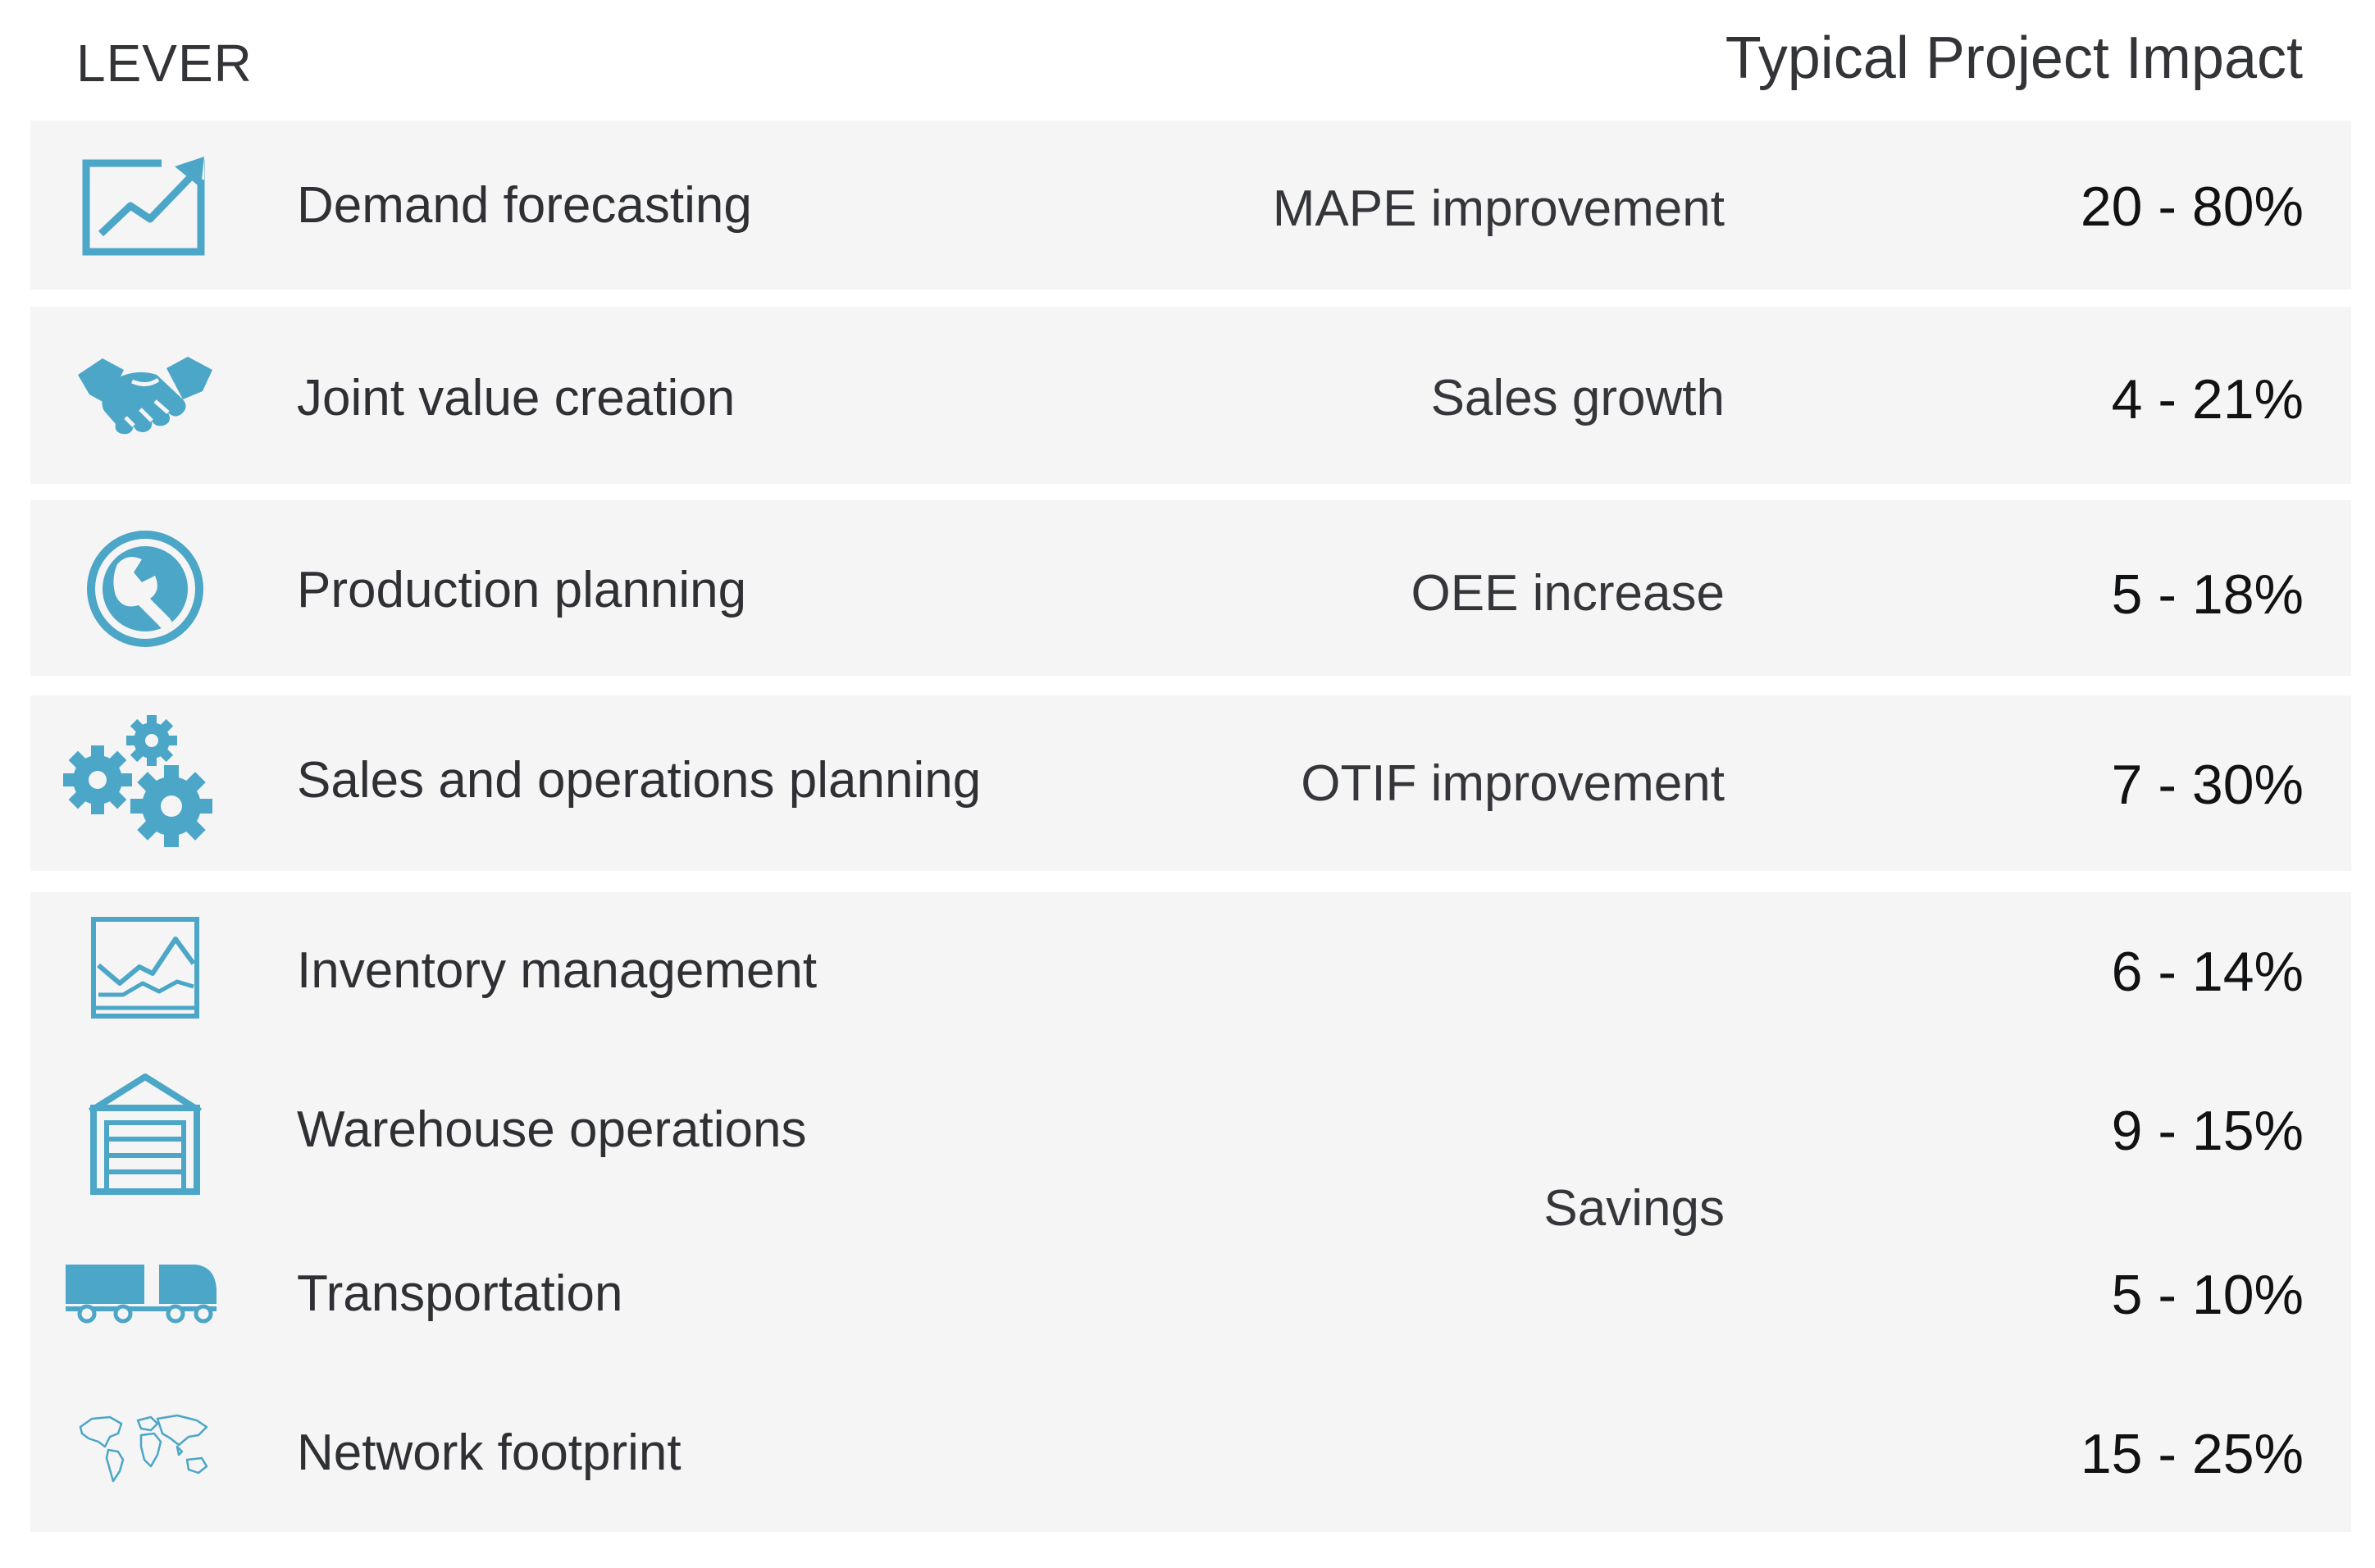  I want to click on lever-metric: OEE increase, so click(1568, 594).